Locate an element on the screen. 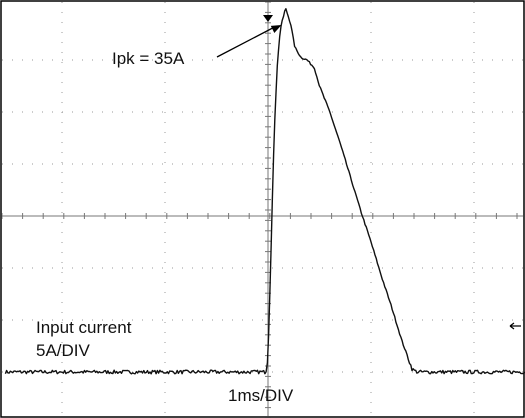 The image size is (525, 418). peak-arrow is located at coordinates (246, 41).